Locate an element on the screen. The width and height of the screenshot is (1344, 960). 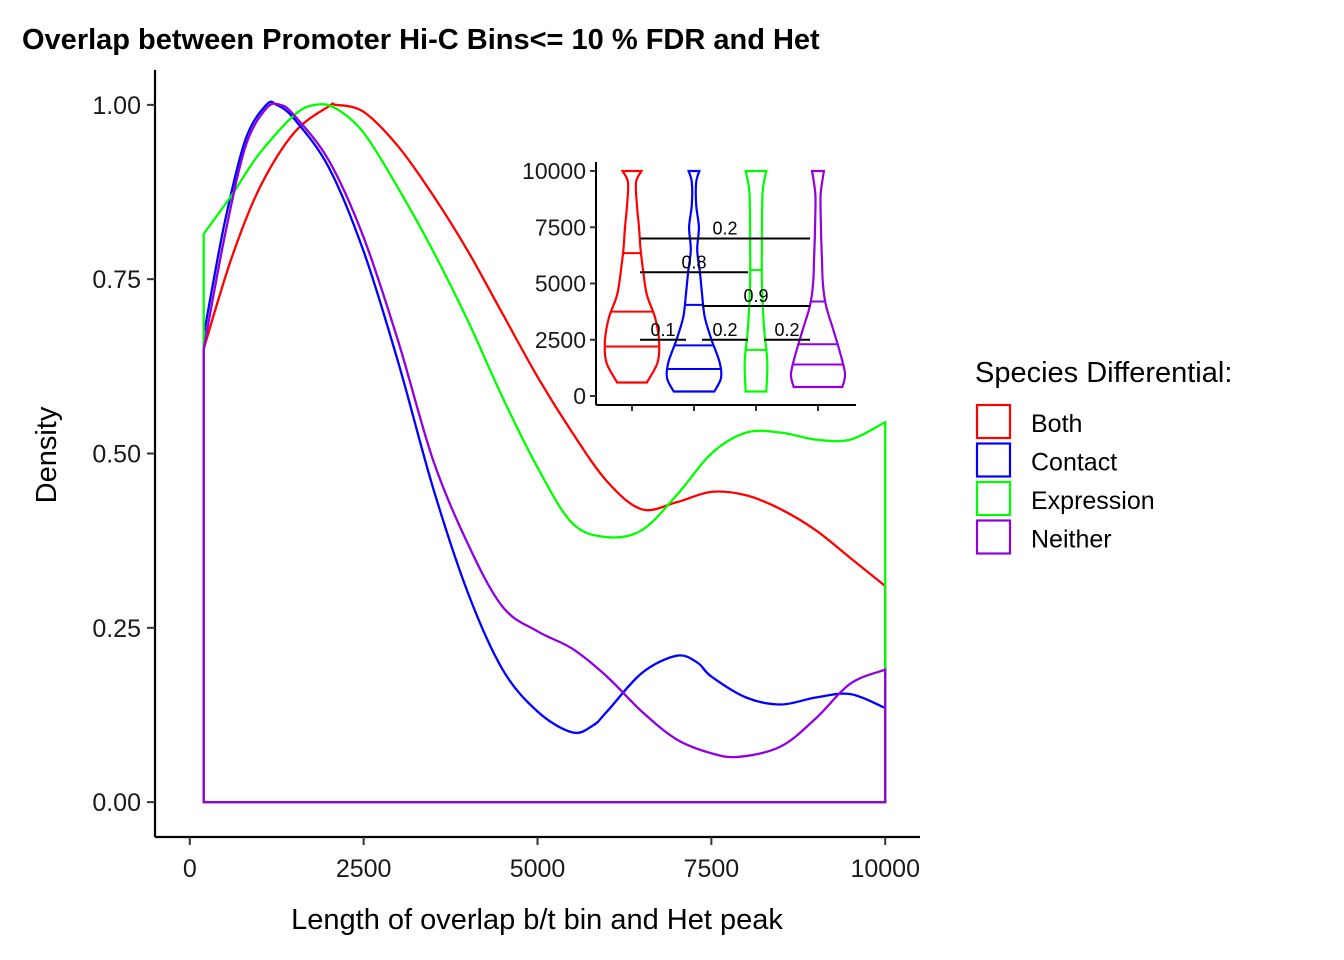
y-tick-label: 0.75 is located at coordinates (116, 280).